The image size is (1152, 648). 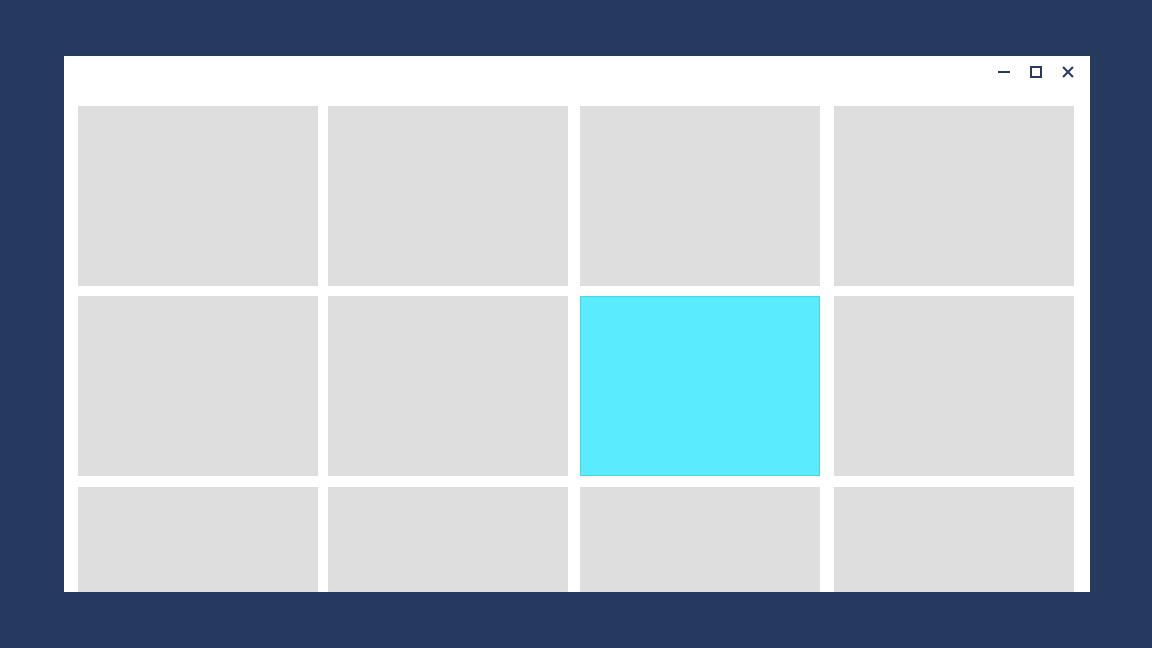 I want to click on close-button, so click(x=1068, y=72).